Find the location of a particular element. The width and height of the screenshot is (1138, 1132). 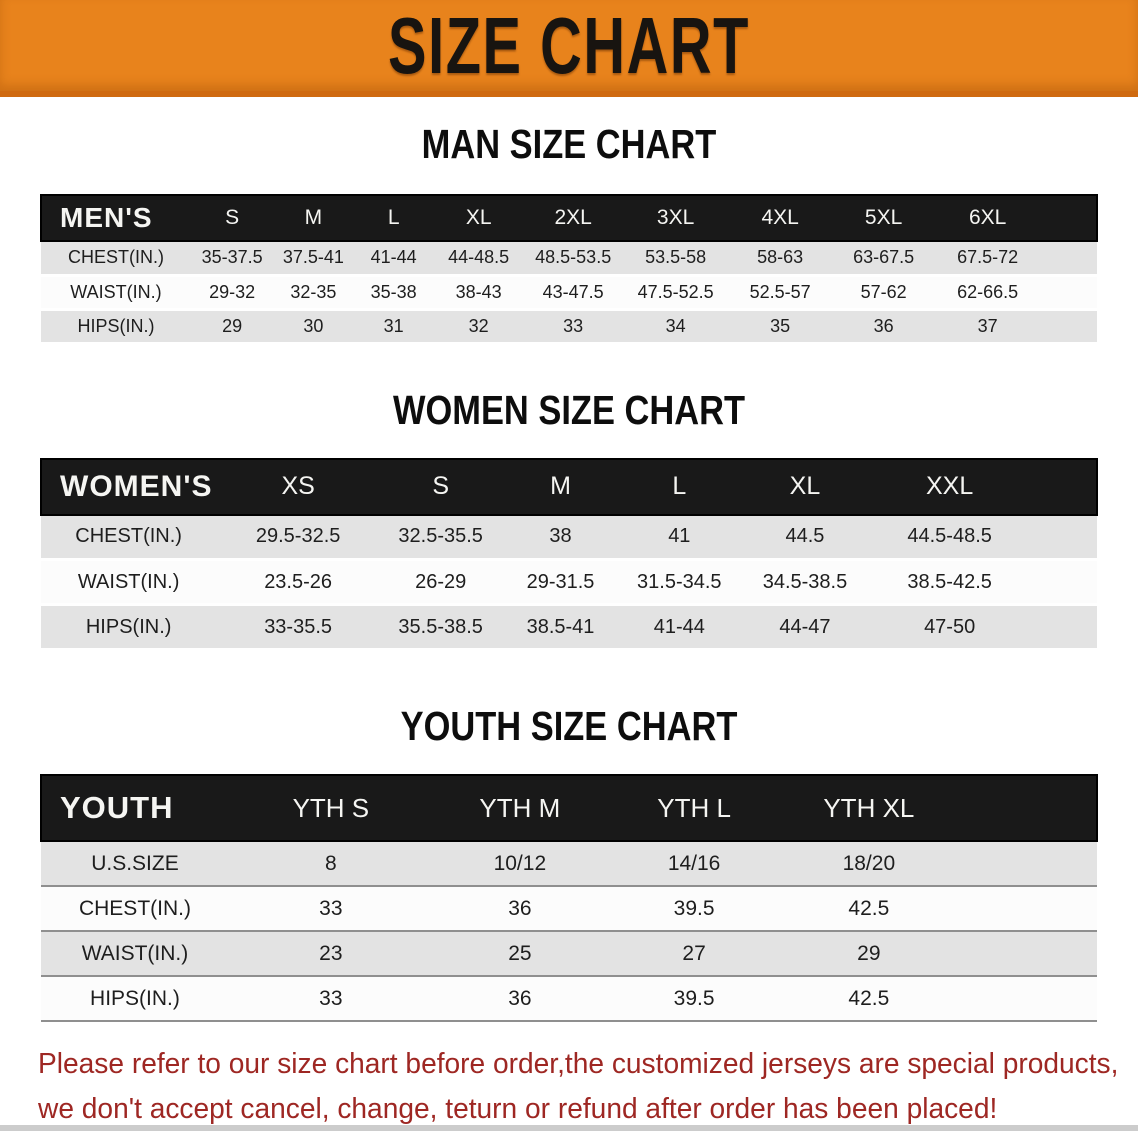

table-row: HIPS(IN.) 29 30 31 32 33 34 35 36 37 is located at coordinates (569, 326).